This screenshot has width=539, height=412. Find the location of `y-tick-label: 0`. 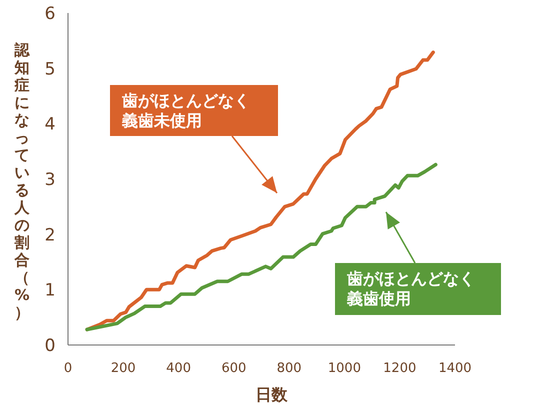

y-tick-label: 0 is located at coordinates (50, 346).